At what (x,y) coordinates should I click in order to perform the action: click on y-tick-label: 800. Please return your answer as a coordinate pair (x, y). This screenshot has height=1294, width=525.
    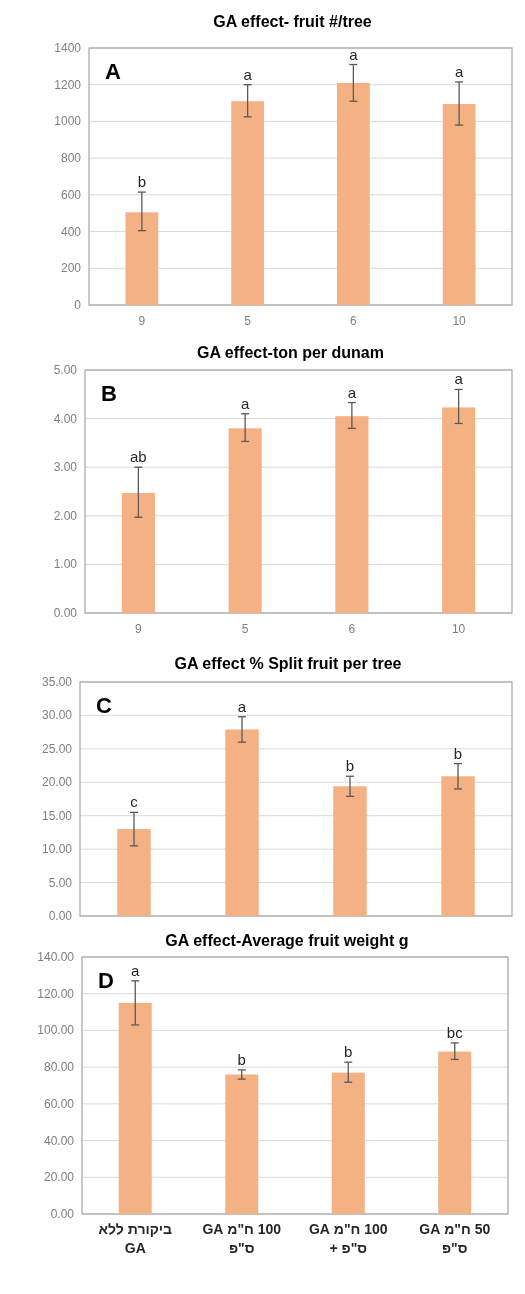
    Looking at the image, I should click on (71, 158).